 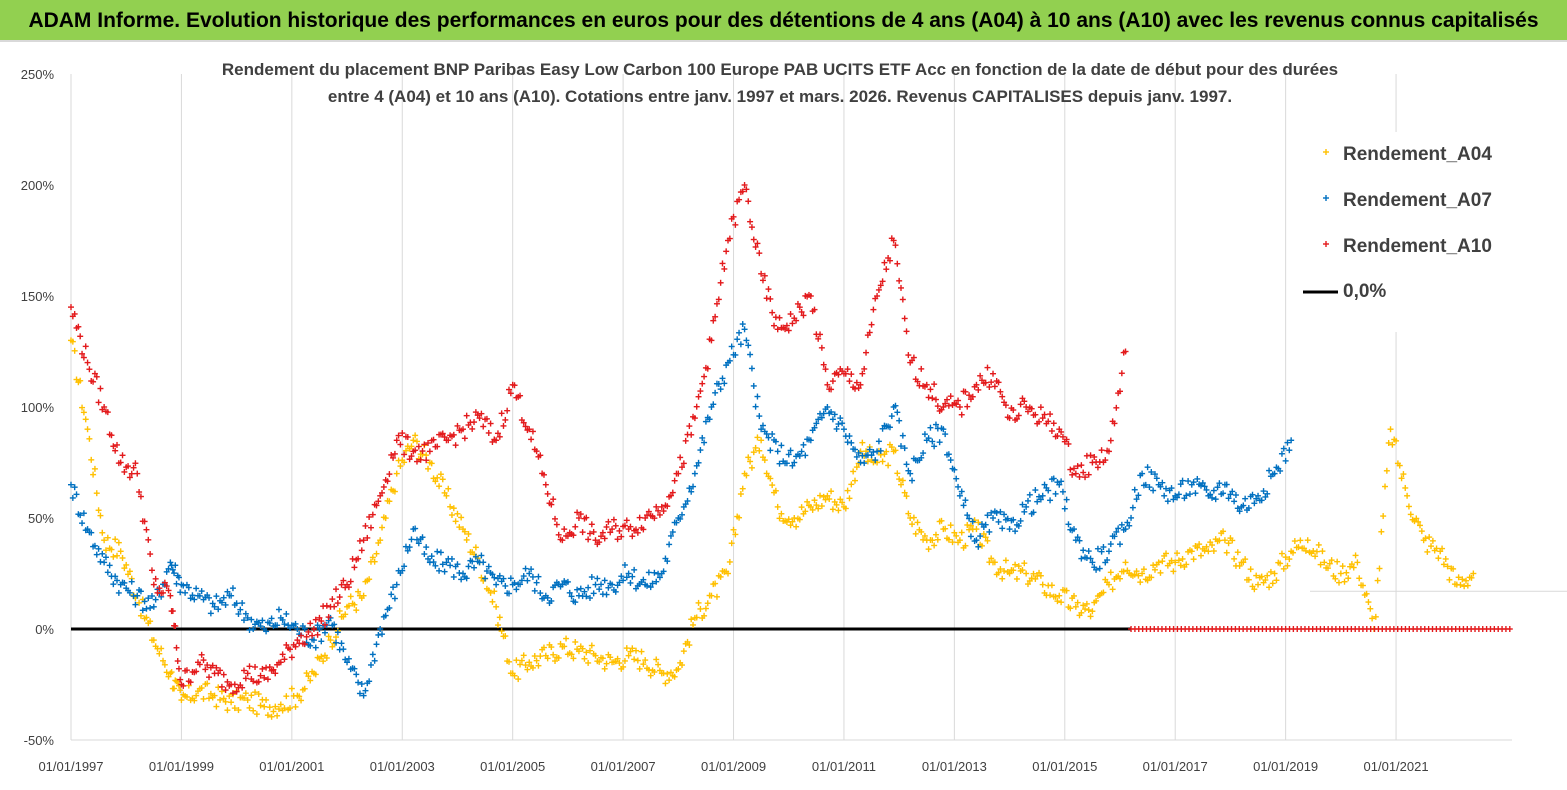 What do you see at coordinates (181, 766) in the screenshot?
I see `x-tick-label: 01/01/1999` at bounding box center [181, 766].